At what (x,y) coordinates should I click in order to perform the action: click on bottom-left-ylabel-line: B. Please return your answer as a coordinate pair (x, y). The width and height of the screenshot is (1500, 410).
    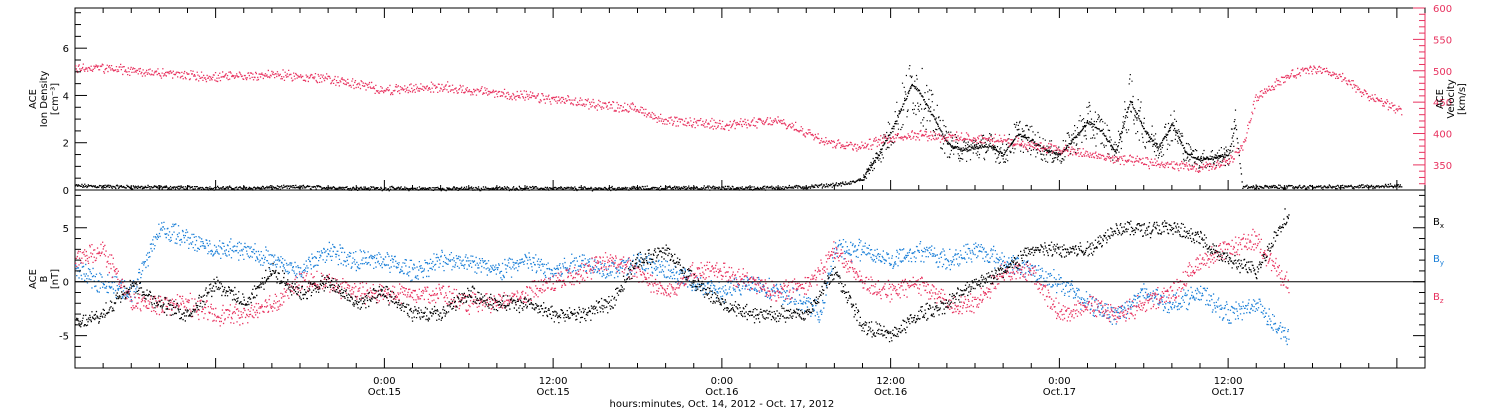
    Looking at the image, I should click on (44, 278).